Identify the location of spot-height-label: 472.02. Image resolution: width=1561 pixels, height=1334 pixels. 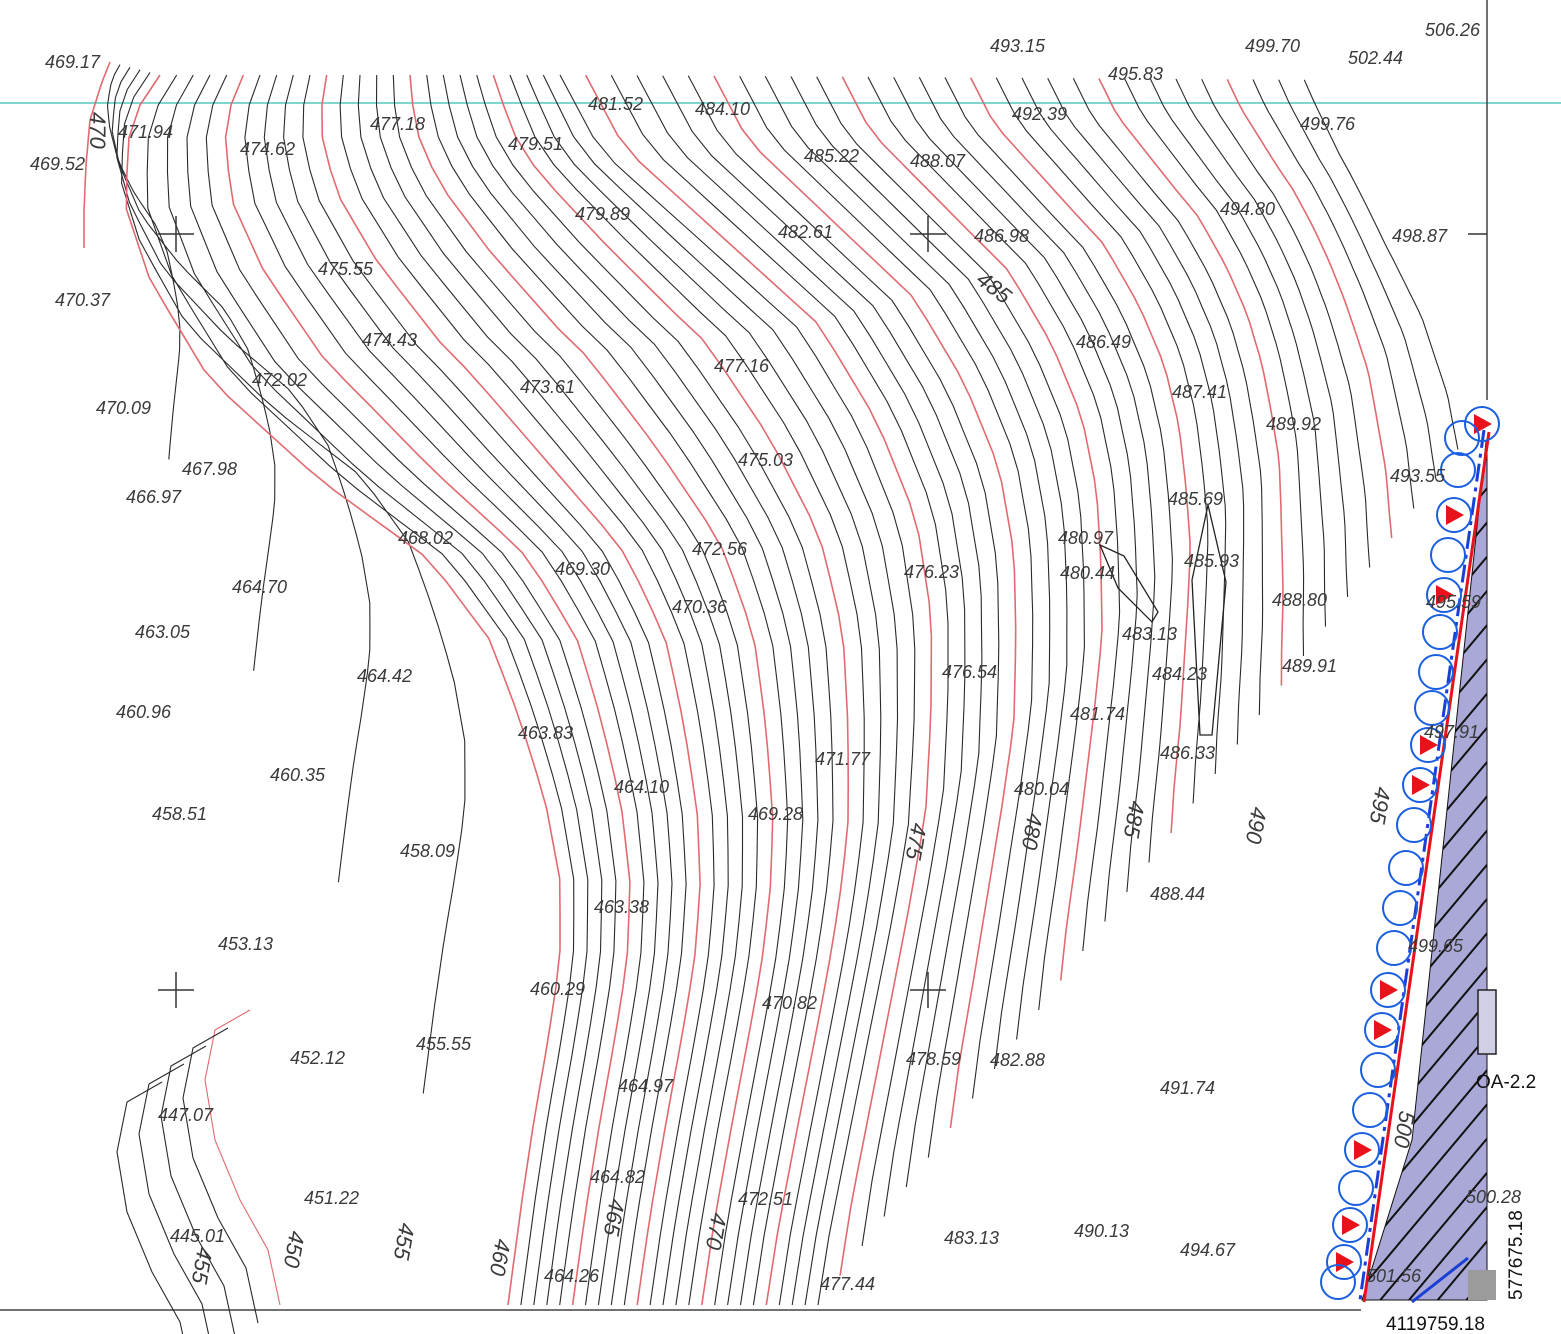
(279, 380).